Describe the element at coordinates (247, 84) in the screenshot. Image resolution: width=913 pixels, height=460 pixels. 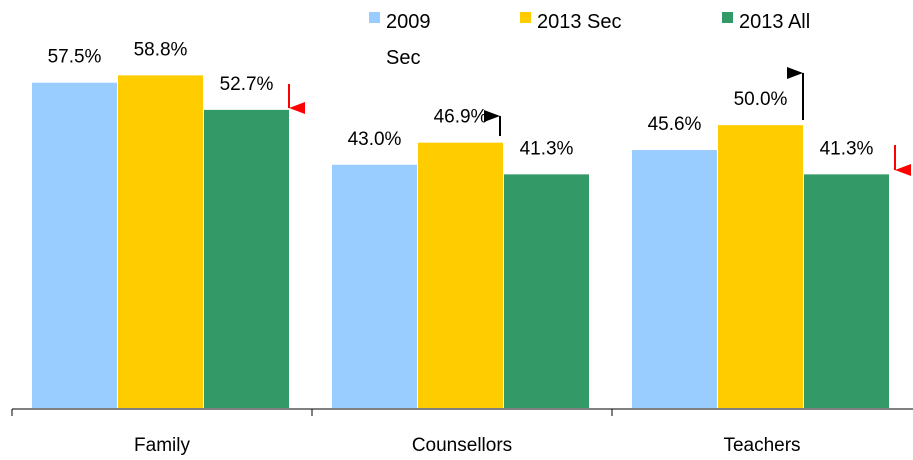
I see `value-label: 52.7%` at that location.